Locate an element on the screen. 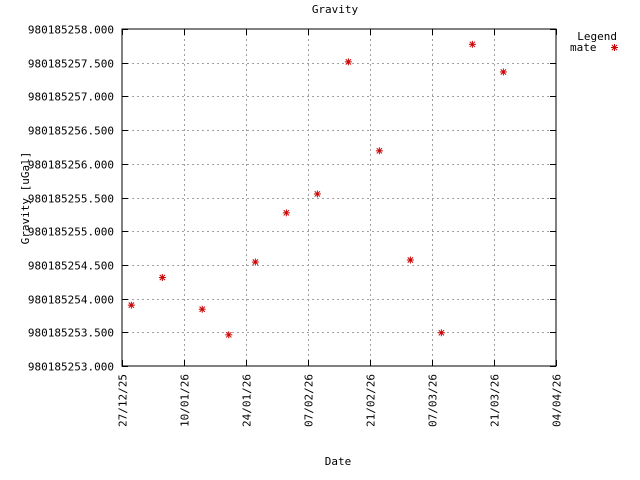  legend-marker-symbol is located at coordinates (614, 47).